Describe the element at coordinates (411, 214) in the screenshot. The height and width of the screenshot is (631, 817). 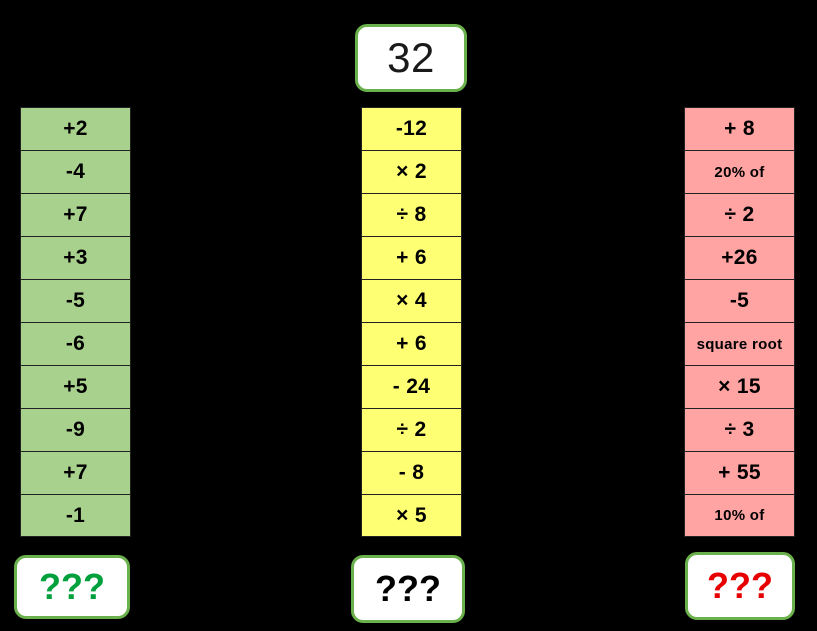
I see `chain-step: ÷ 8` at that location.